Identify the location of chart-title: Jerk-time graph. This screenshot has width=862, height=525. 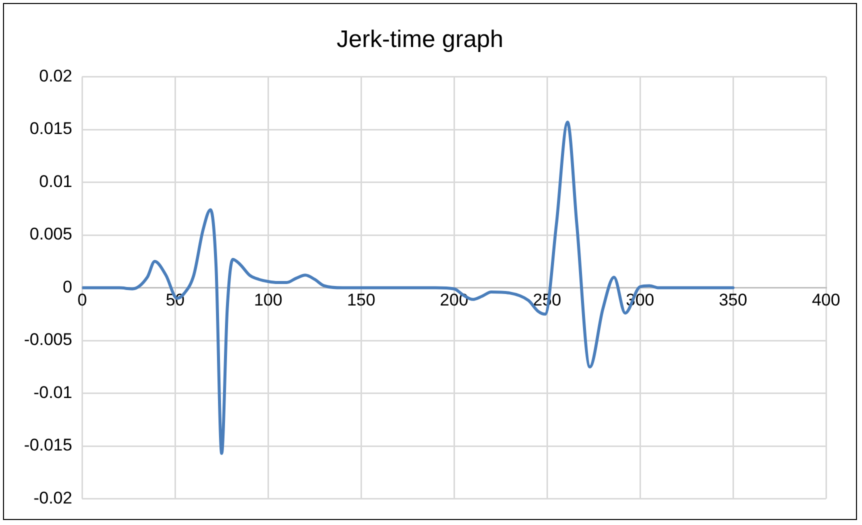
(420, 40).